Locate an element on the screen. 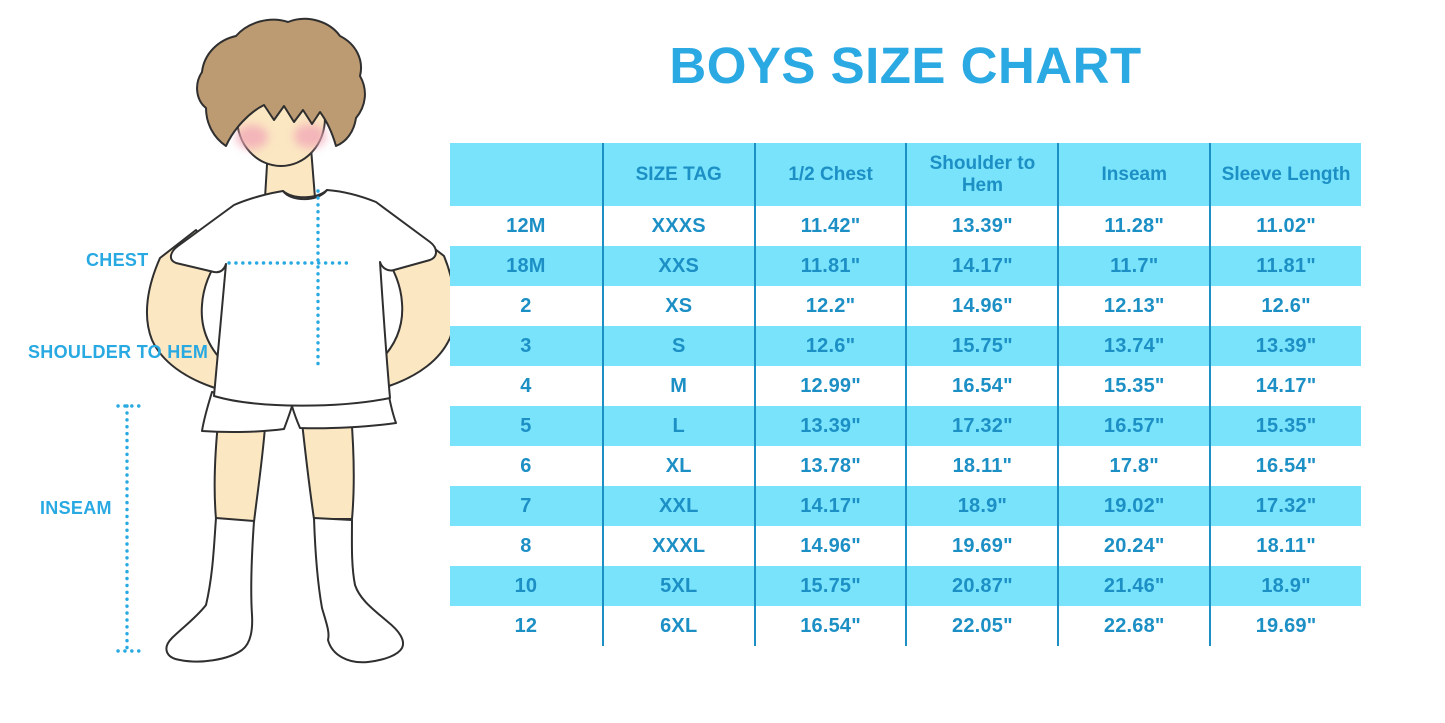 Image resolution: width=1445 pixels, height=723 pixels. col-header-size-tag: SIZE TAG is located at coordinates (677, 174).